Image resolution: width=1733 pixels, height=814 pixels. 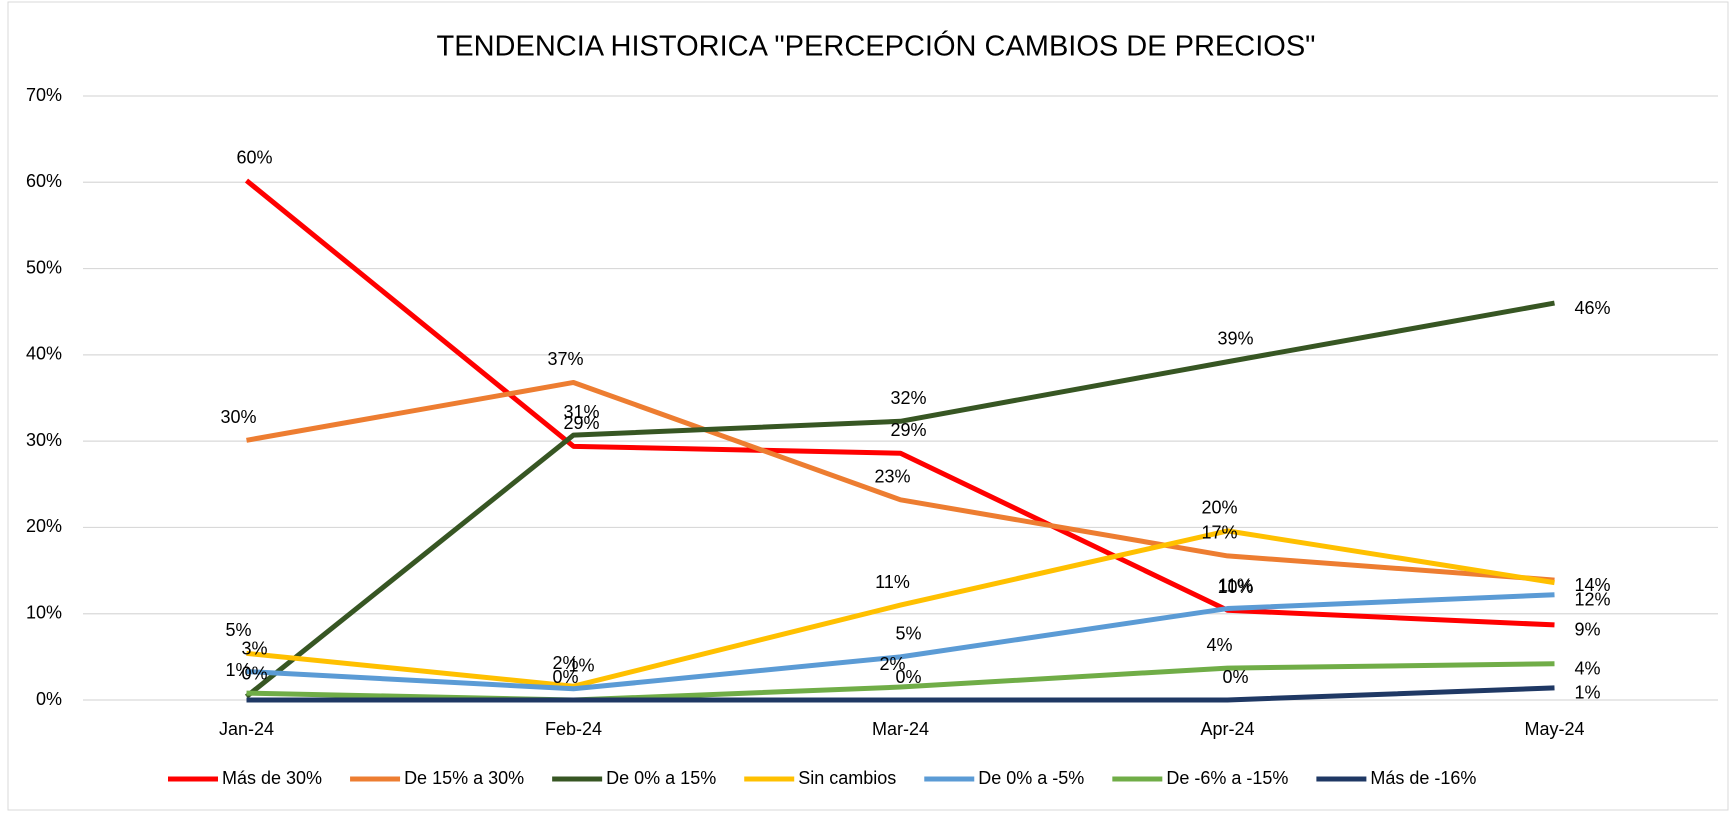 I want to click on data-label: 10%, so click(x=1235, y=587).